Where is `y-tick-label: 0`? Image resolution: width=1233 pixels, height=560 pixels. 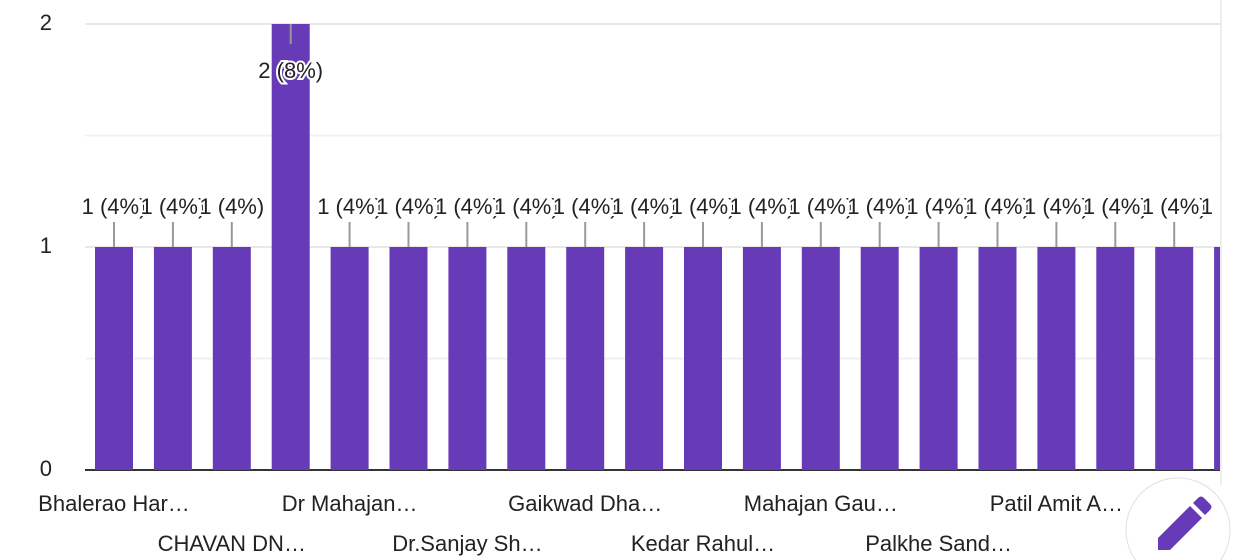 y-tick-label: 0 is located at coordinates (46, 468).